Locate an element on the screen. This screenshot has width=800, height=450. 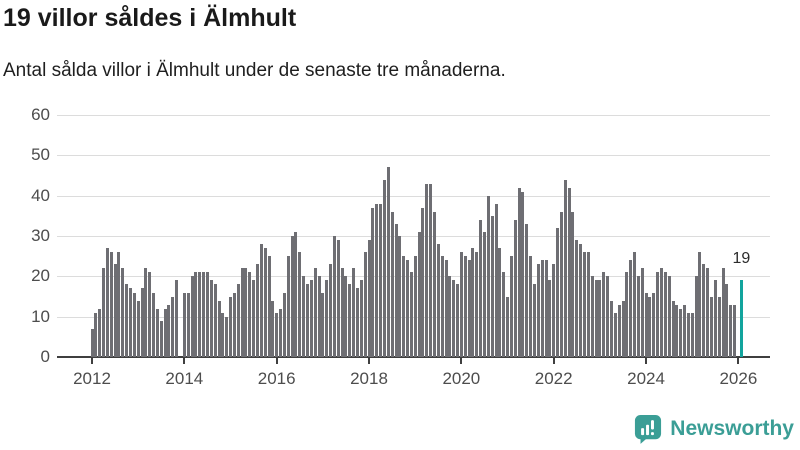
x-axis-line is located at coordinates (413, 357).